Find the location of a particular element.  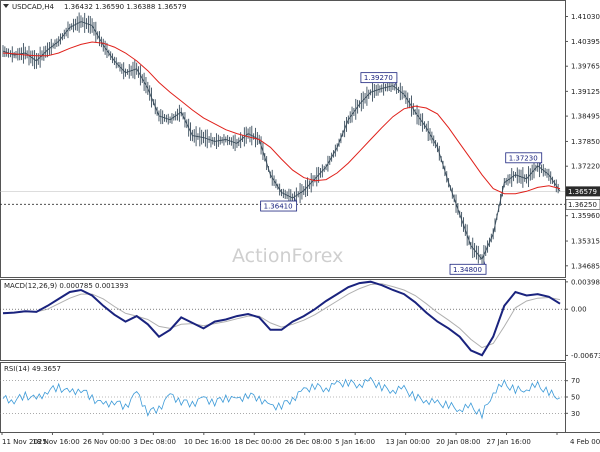

x-tick-label: 4 Feb 00:00 is located at coordinates (585, 442).